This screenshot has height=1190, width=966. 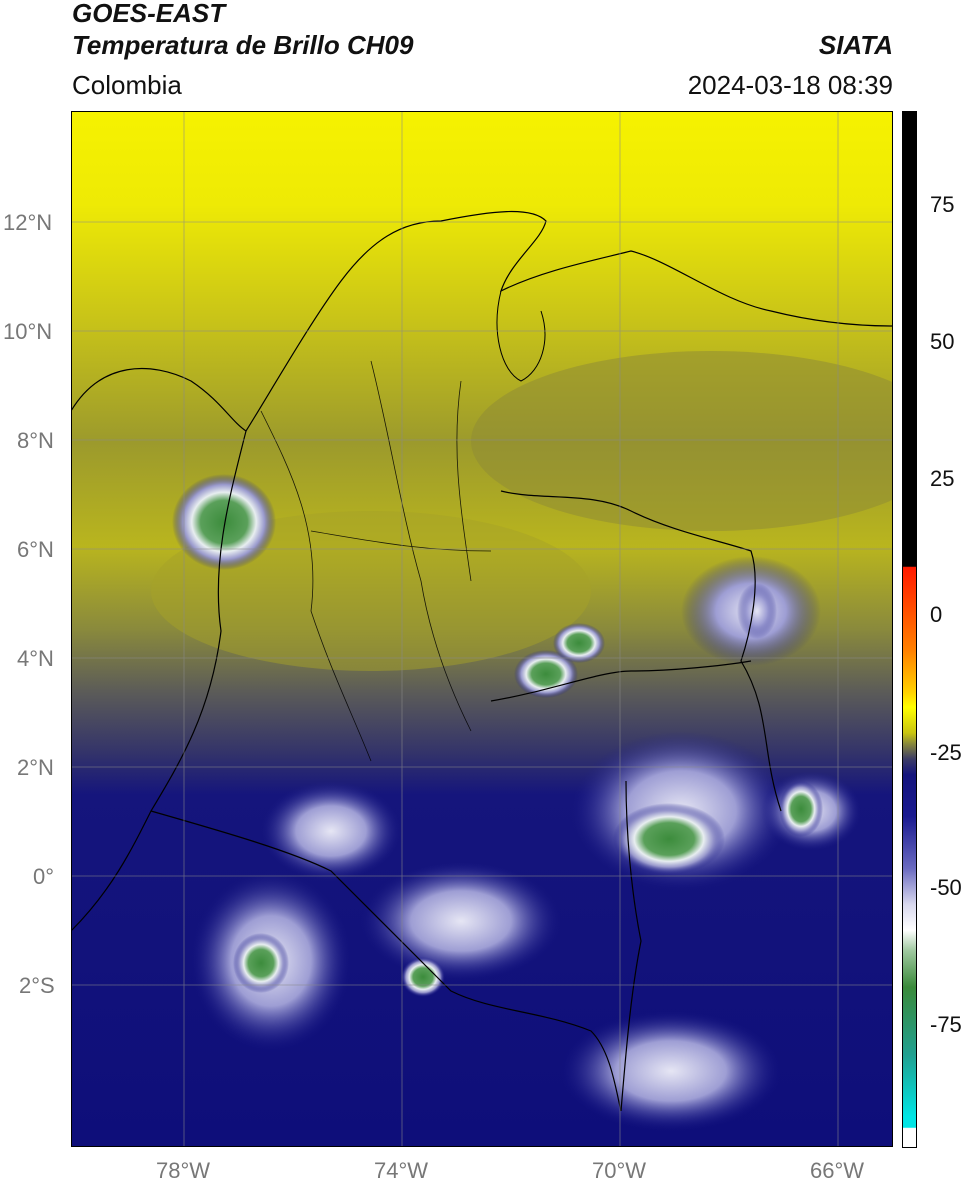 I want to click on colorbar-tick-minus25: -25, so click(x=946, y=752).